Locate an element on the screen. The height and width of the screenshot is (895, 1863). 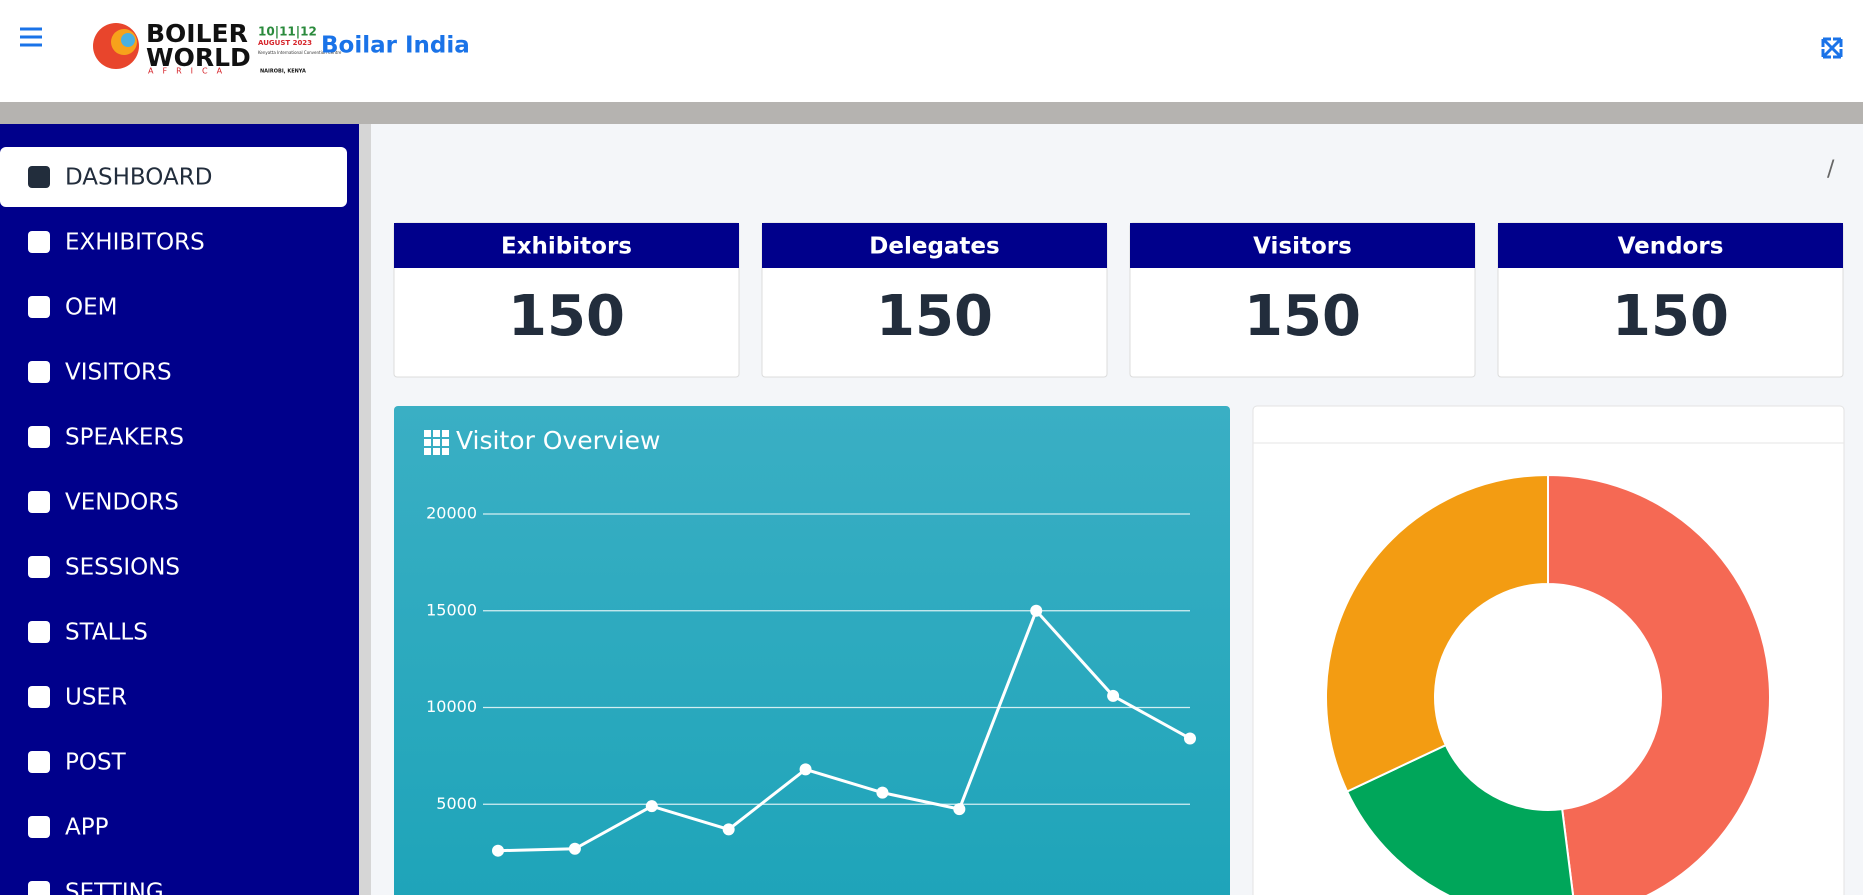
y-tick-label: 15000 is located at coordinates (451, 609).